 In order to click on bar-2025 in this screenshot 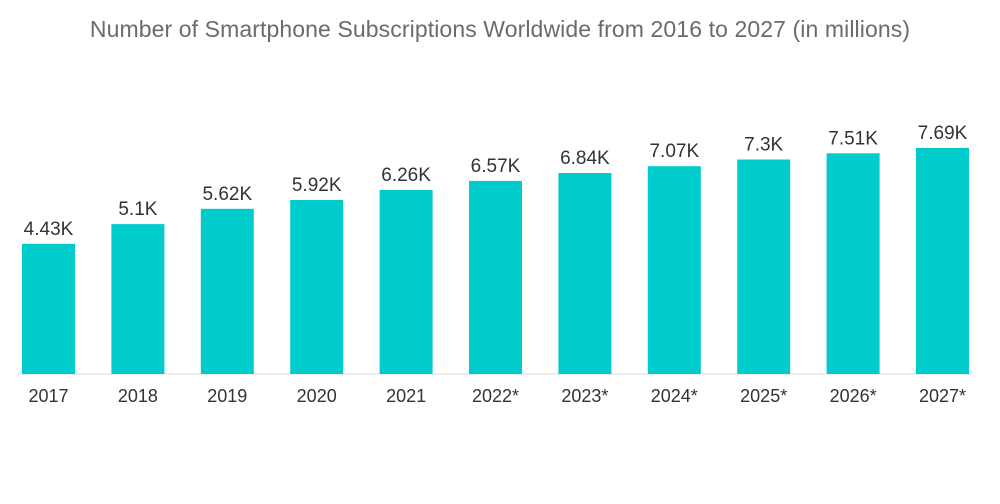, I will do `click(764, 266)`.